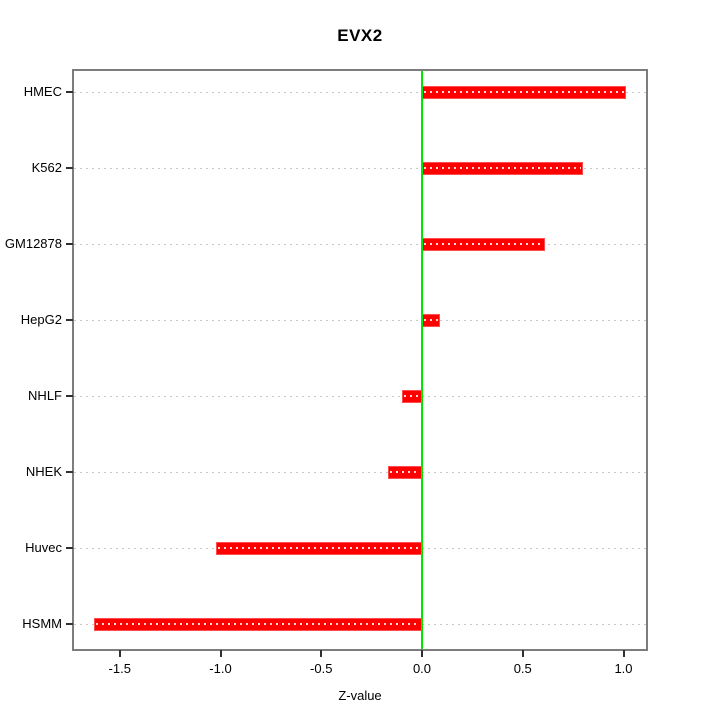  I want to click on x-axis-tick-label: -1.5, so click(119, 668).